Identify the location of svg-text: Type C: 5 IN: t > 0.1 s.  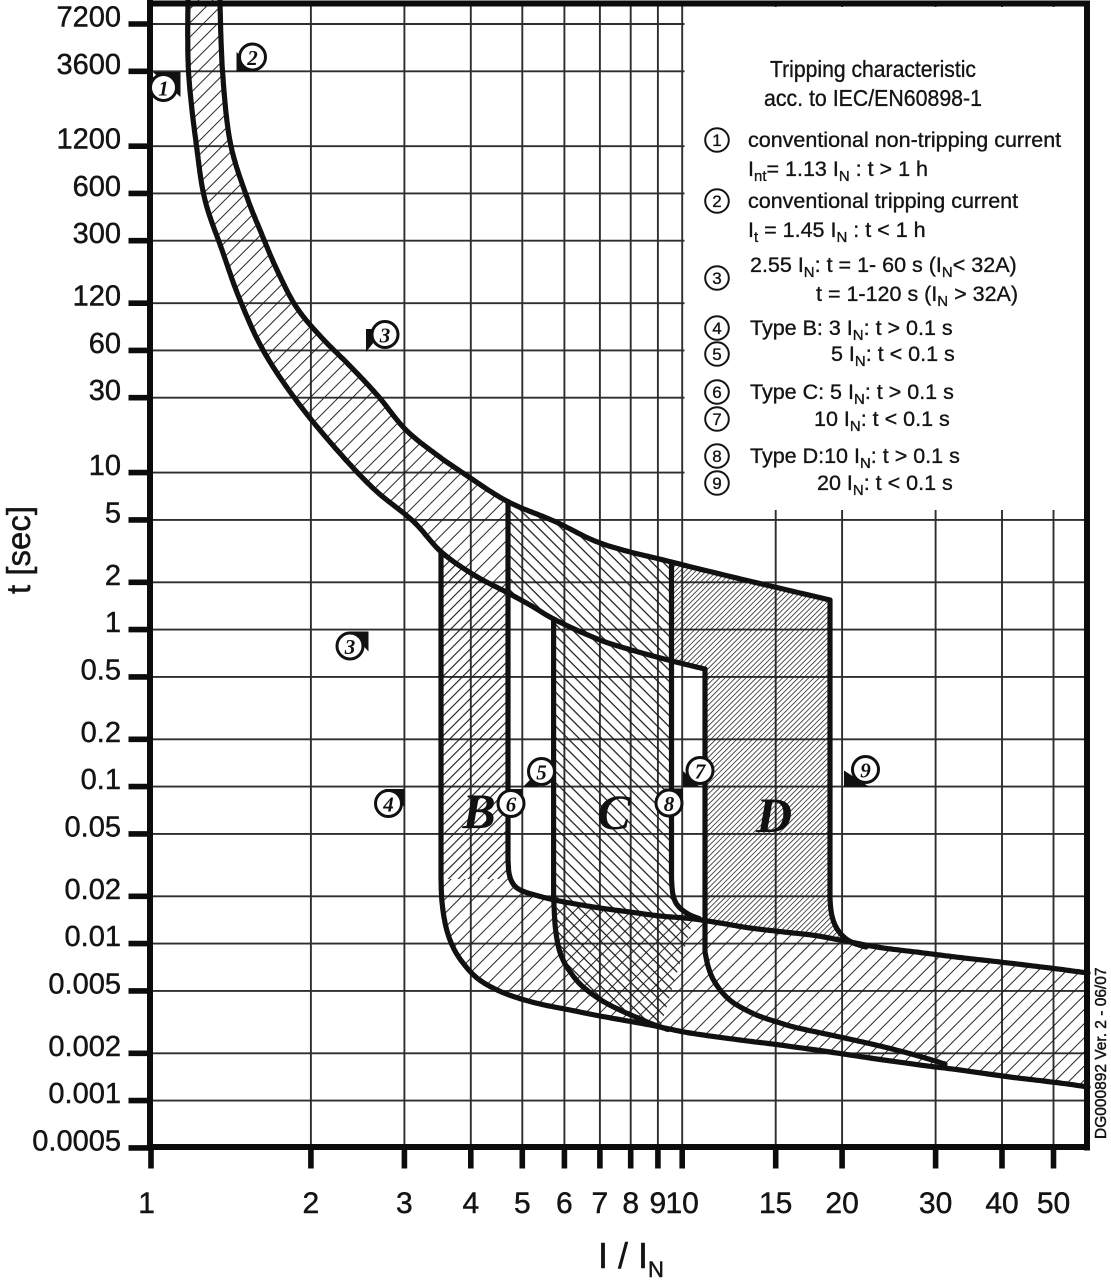
(852, 394).